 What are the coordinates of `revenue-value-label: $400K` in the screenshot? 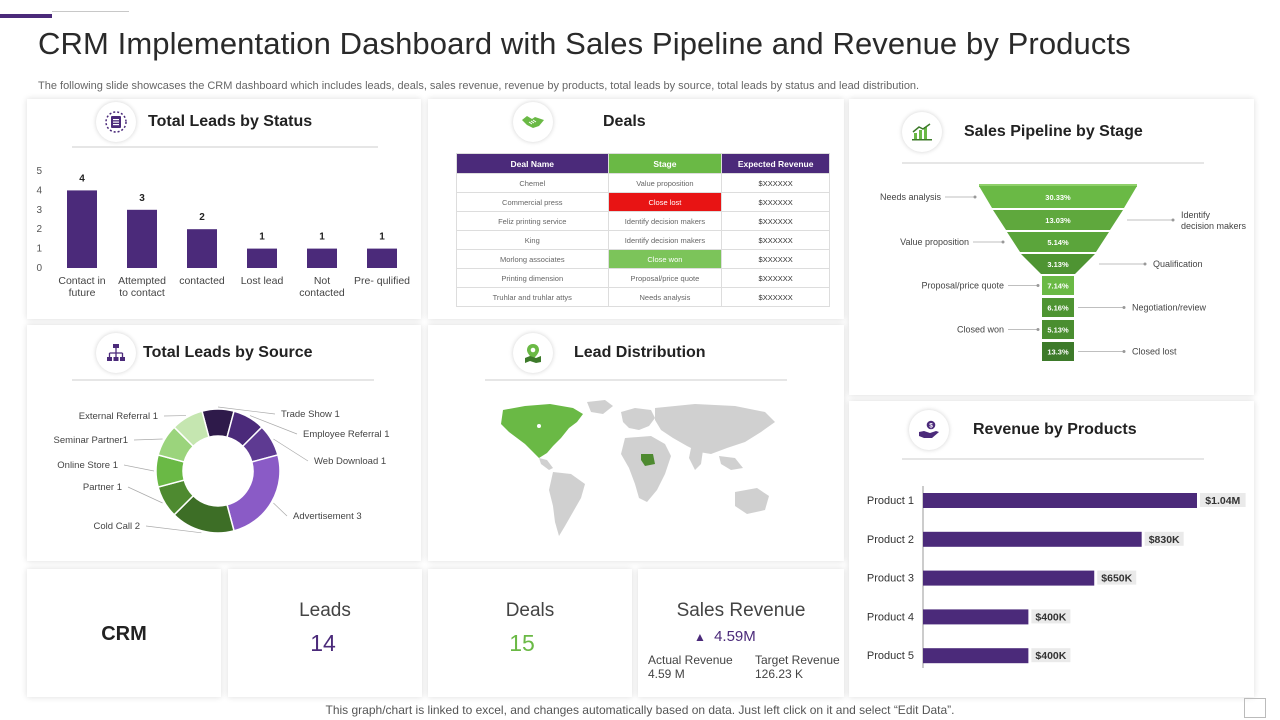 It's located at (1050, 617).